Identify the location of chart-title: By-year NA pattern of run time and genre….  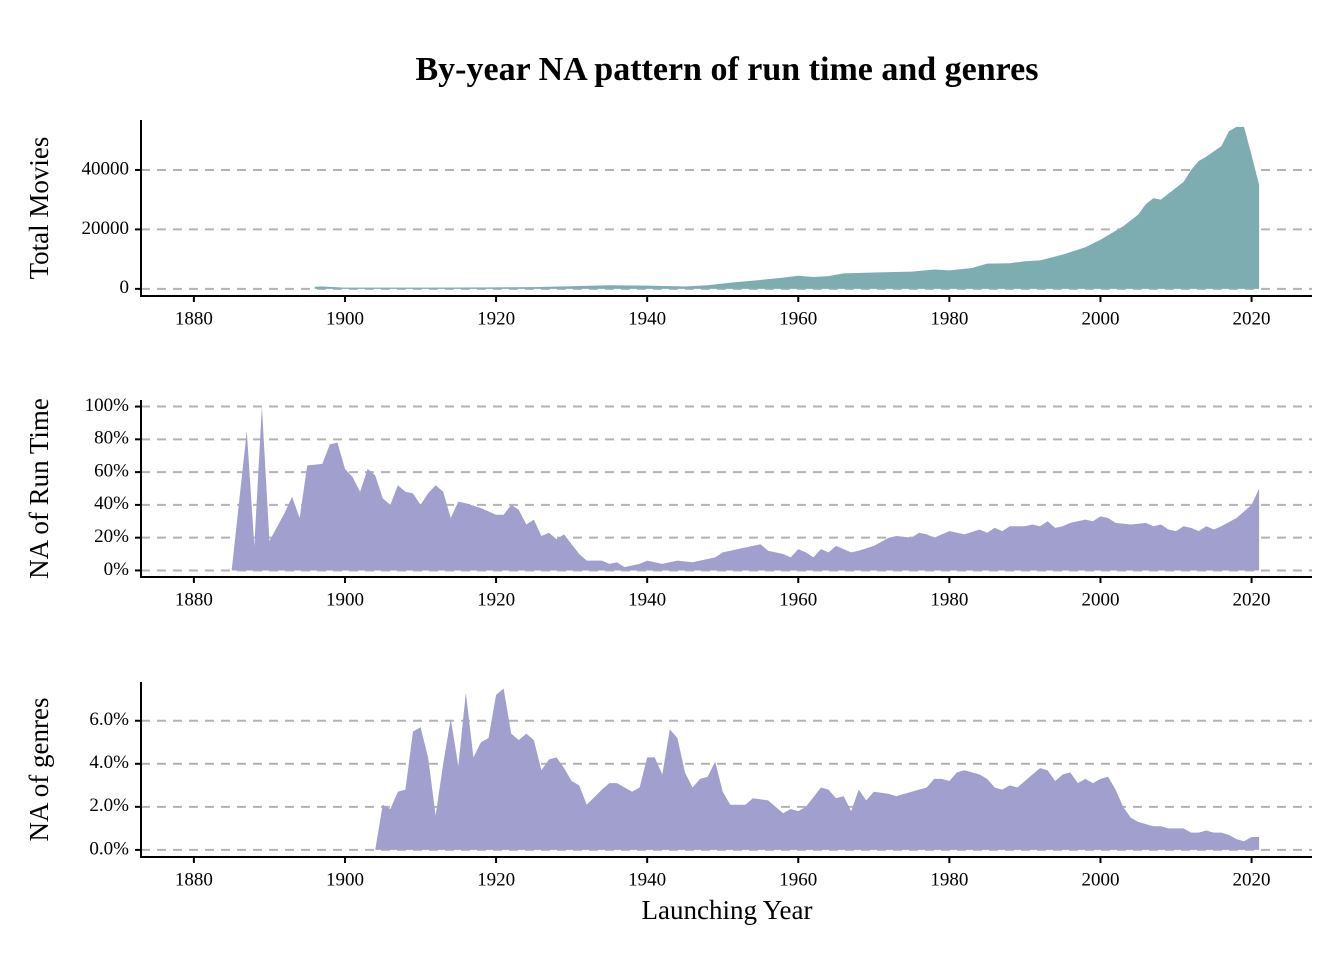
(727, 69).